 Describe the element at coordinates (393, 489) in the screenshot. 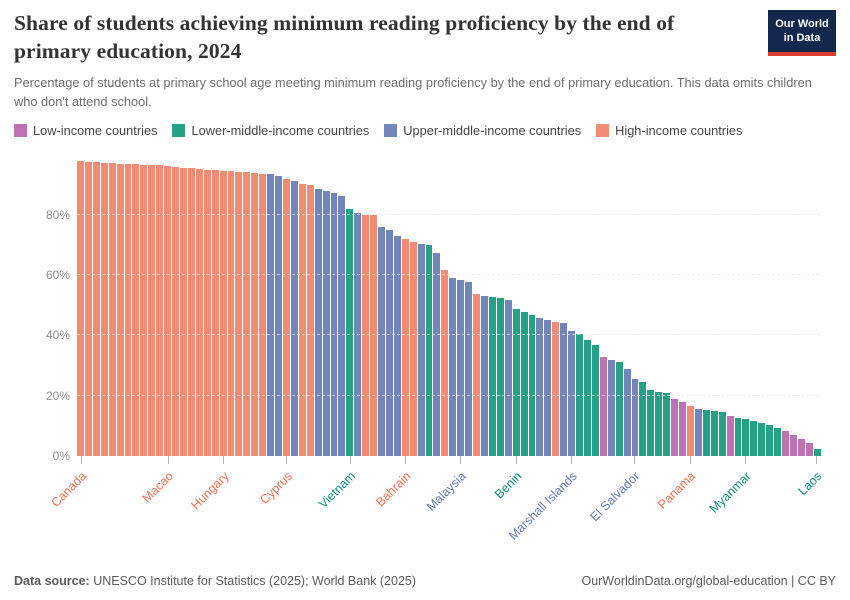

I see `x-axis-label-bahrain: Bahrain` at that location.